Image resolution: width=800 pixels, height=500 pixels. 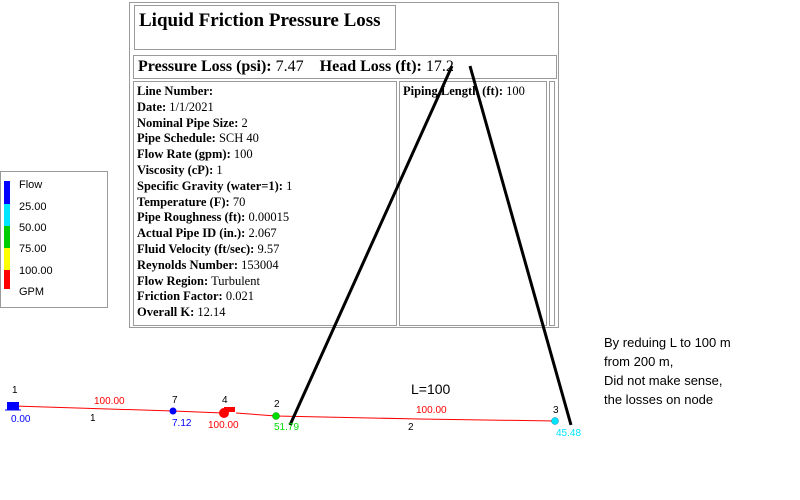 I want to click on node-id: 4, so click(x=225, y=400).